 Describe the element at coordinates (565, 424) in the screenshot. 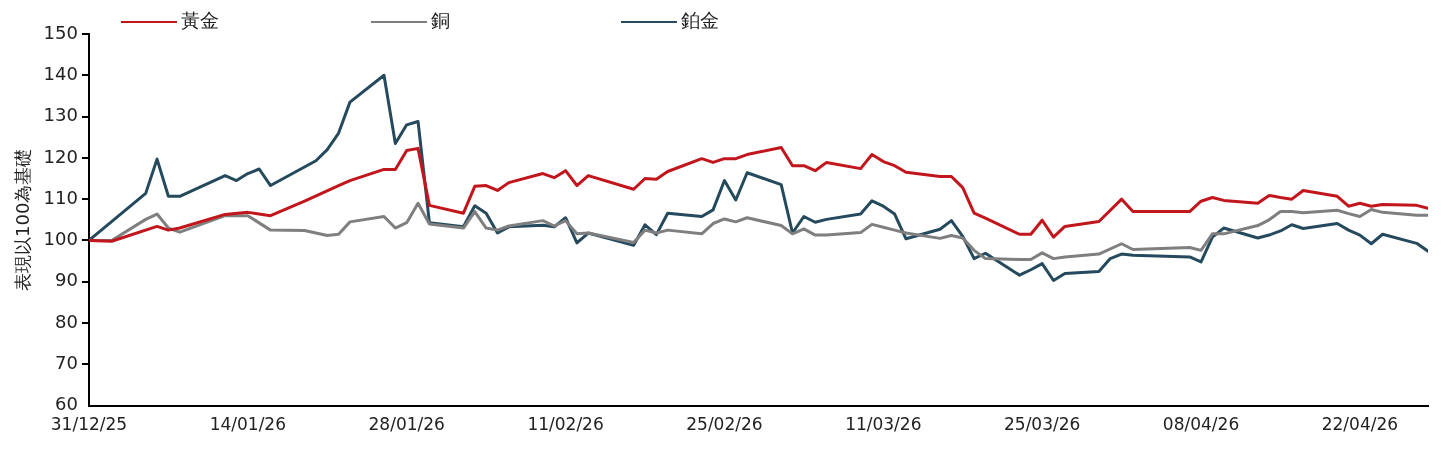

I see `x-tick-label: 11/02/26` at that location.